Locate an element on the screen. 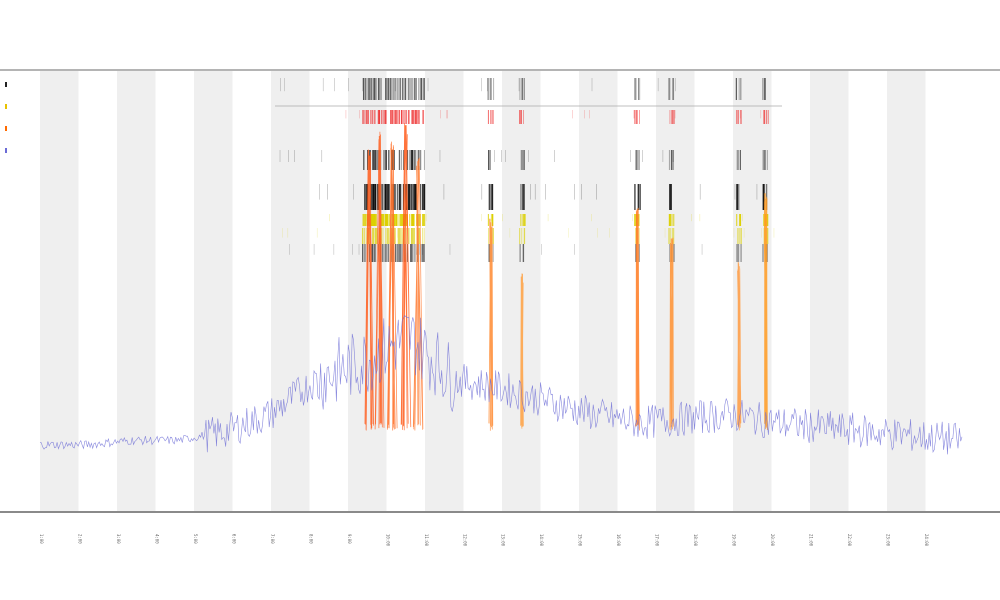 The width and height of the screenshot is (1000, 600). tick-label-7: 8:00 is located at coordinates (310, 539).